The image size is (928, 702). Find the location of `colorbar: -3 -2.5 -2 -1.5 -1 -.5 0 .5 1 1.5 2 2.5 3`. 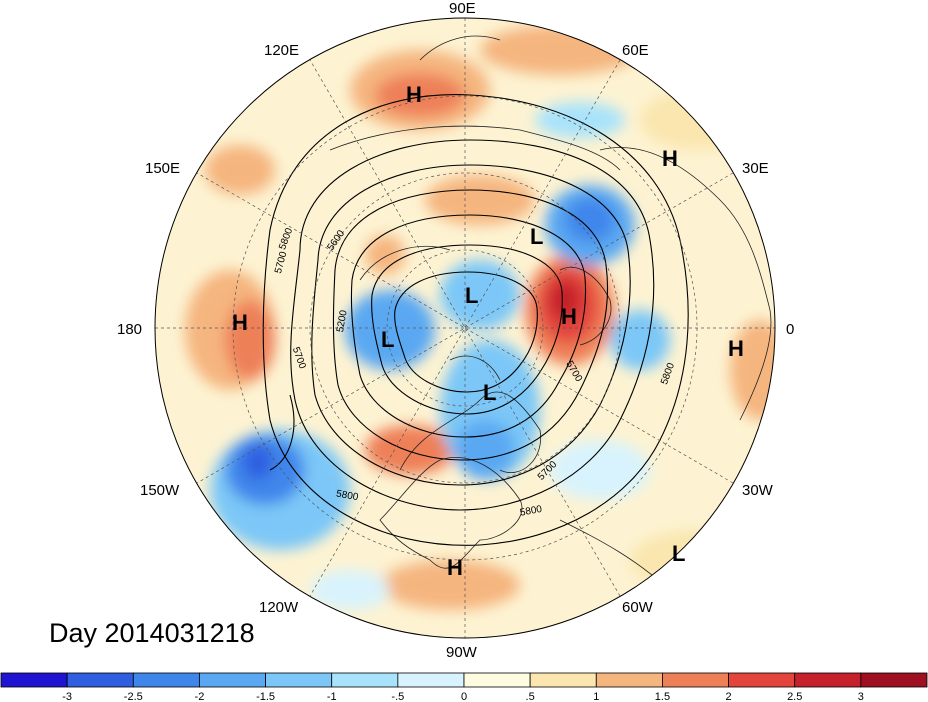

colorbar: -3 -2.5 -2 -1.5 -1 -.5 0 .5 1 1.5 2 2.5 3 is located at coordinates (464, 687).